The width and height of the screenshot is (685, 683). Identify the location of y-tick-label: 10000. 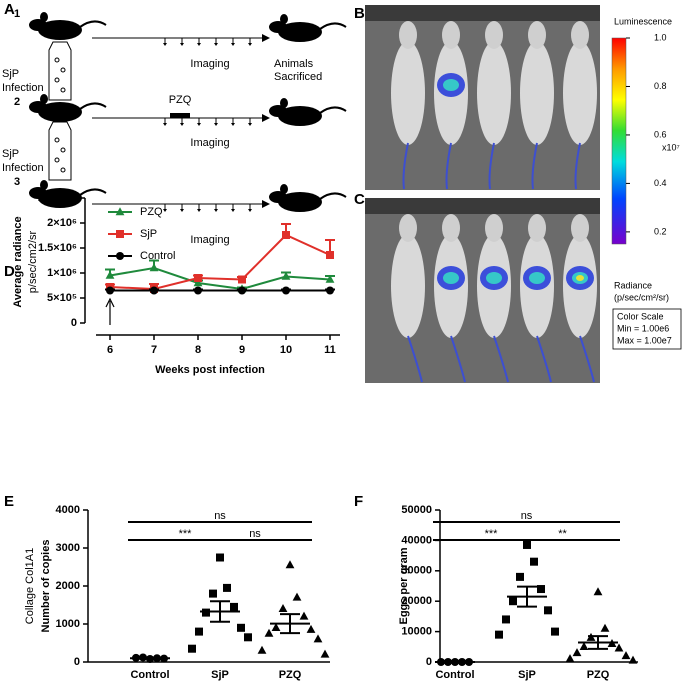
(416, 632).